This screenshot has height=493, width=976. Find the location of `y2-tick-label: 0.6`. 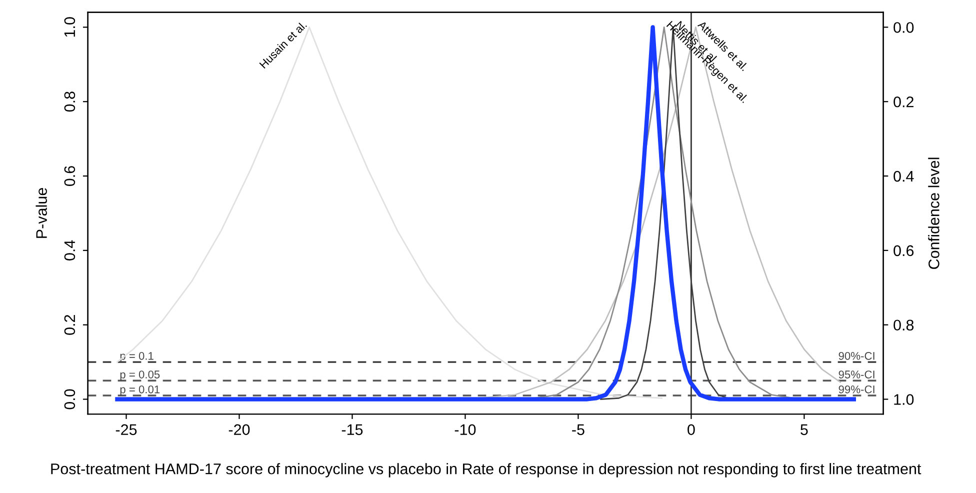

y2-tick-label: 0.6 is located at coordinates (904, 250).